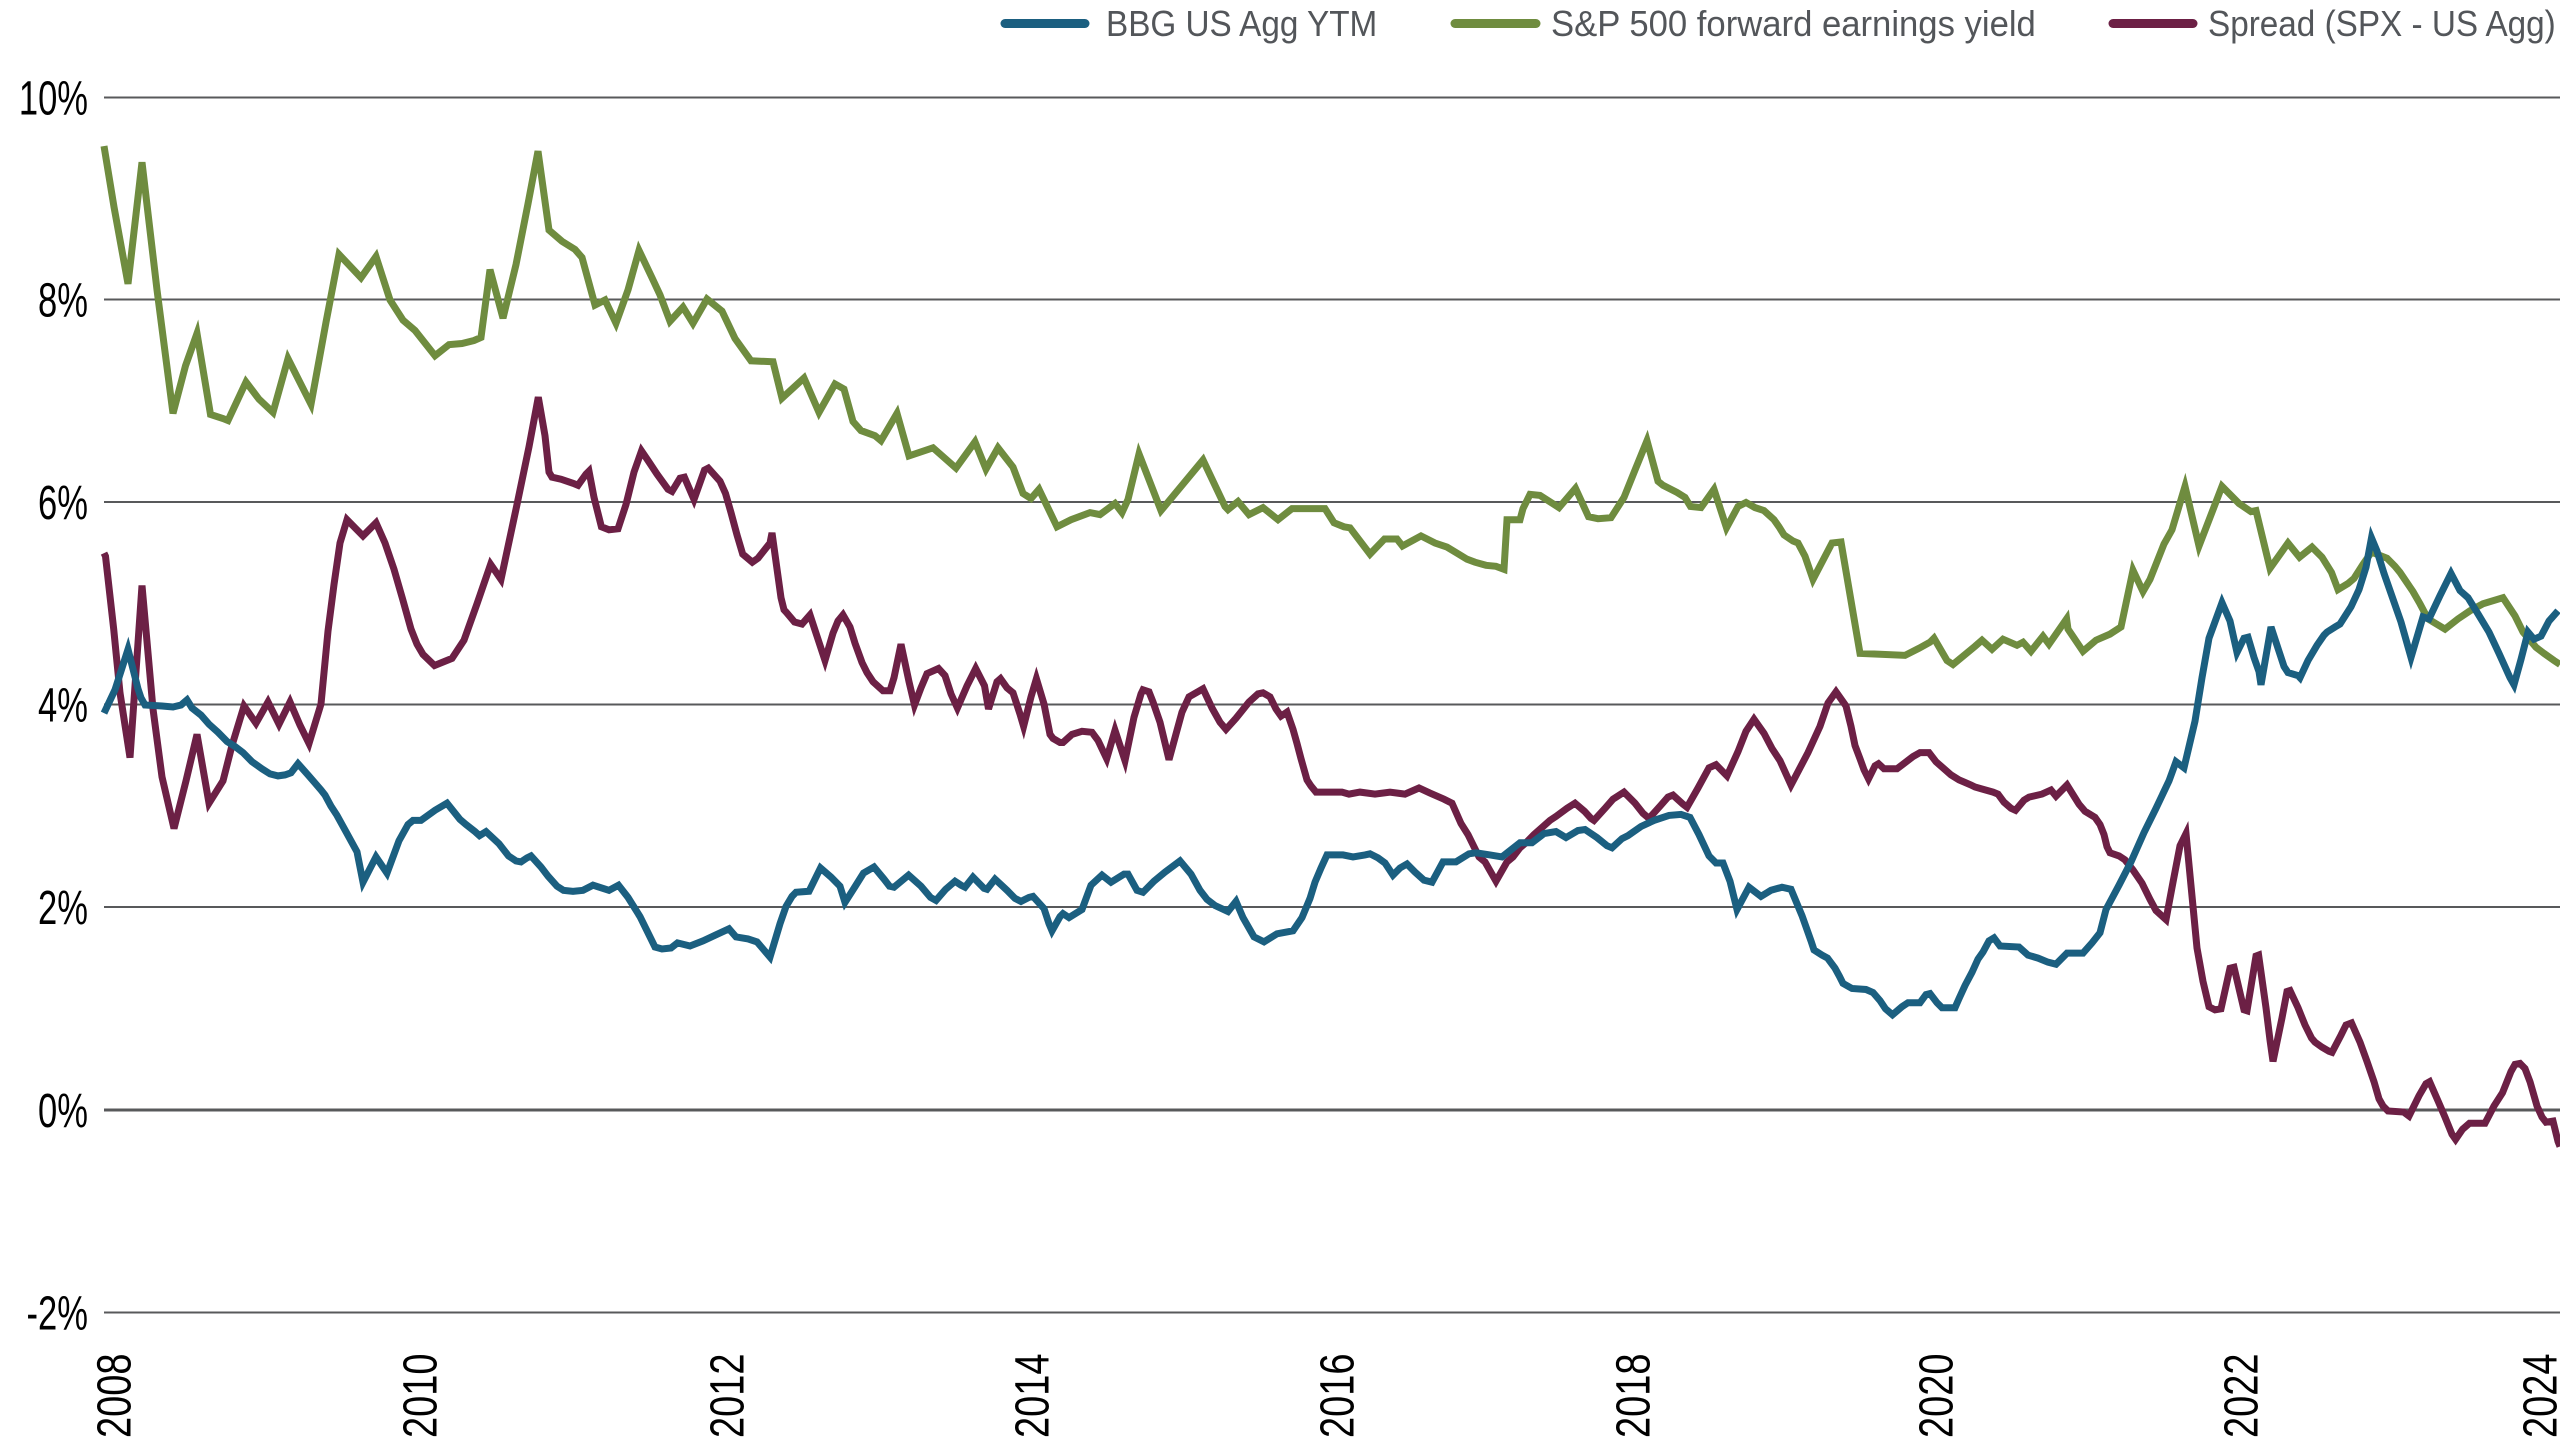 The height and width of the screenshot is (1445, 2560). I want to click on svg-text: 2018, so click(1633, 1395).